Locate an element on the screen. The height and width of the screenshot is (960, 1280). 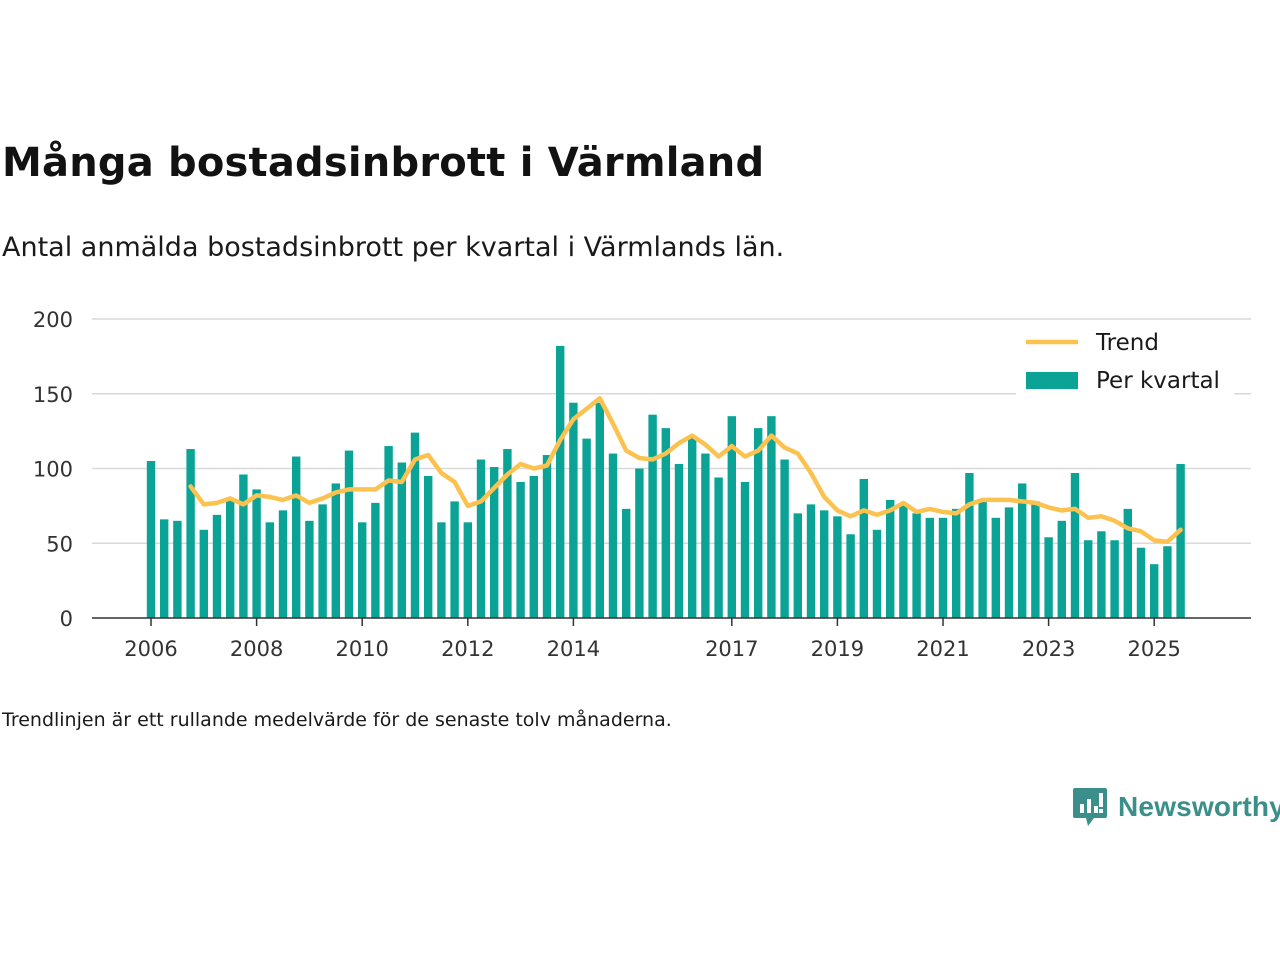
y-axis-ticks: 0 50 100 150 200 is located at coordinates (53, 469).